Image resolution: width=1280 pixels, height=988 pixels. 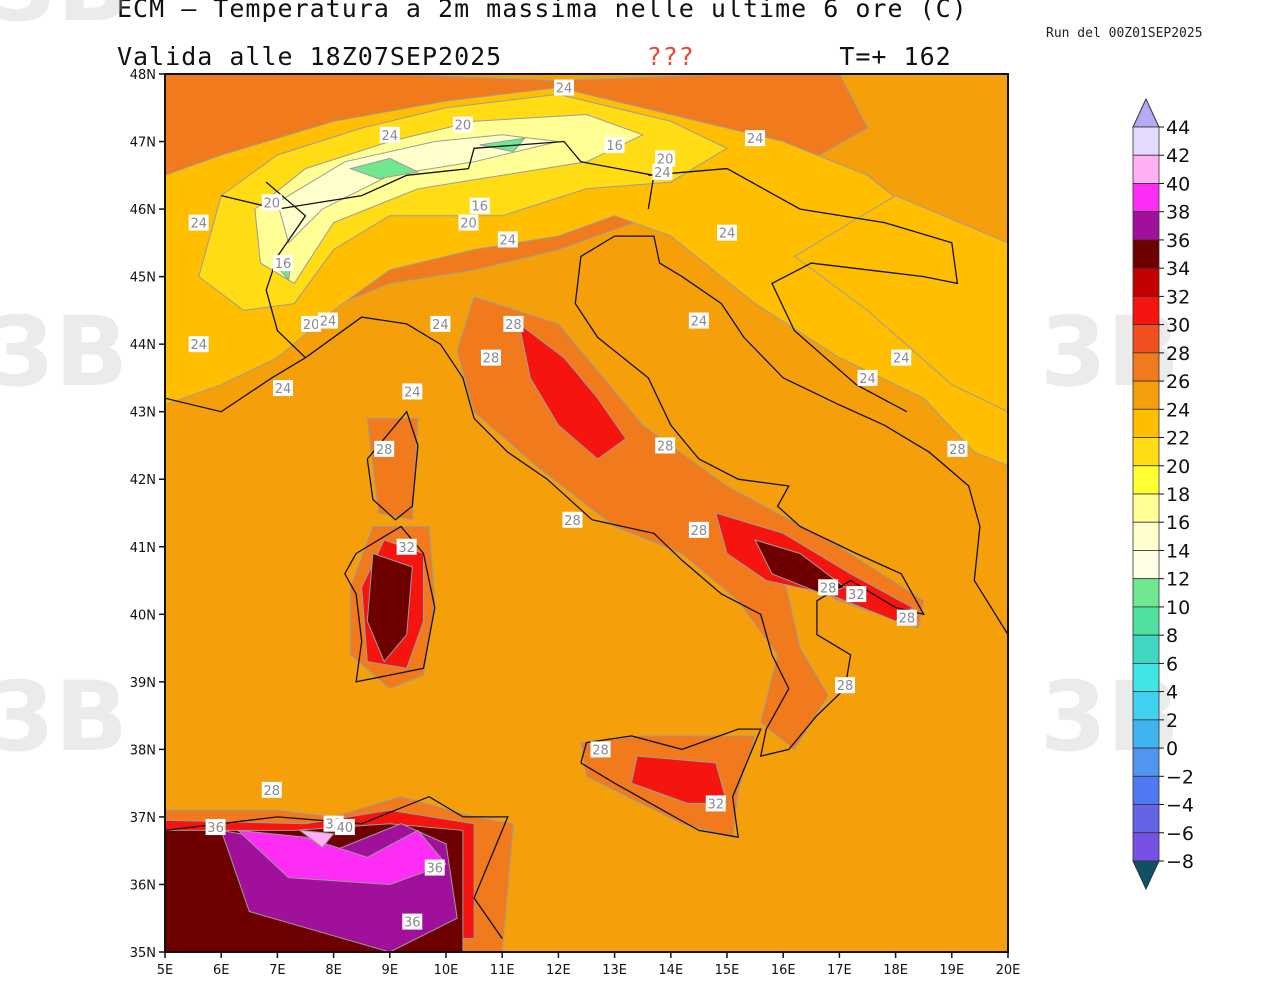 I want to click on contour-label: 32, so click(x=715, y=804).